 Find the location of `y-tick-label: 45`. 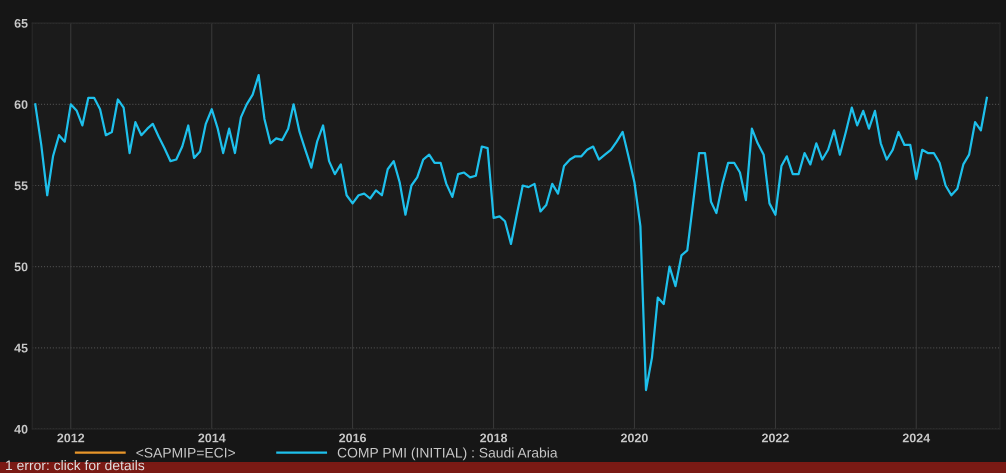

y-tick-label: 45 is located at coordinates (21, 348).